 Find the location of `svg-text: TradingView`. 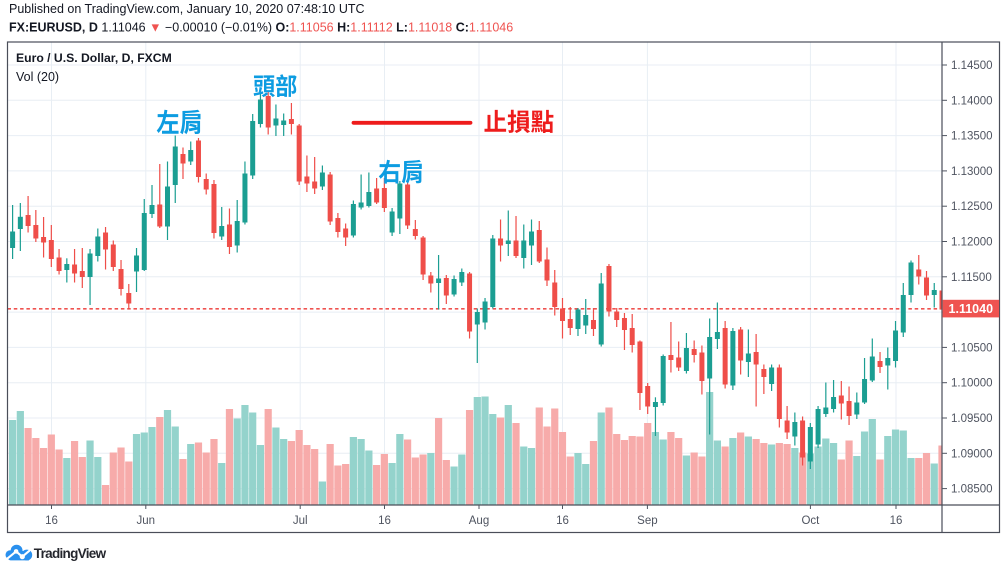

svg-text: TradingView is located at coordinates (70, 553).